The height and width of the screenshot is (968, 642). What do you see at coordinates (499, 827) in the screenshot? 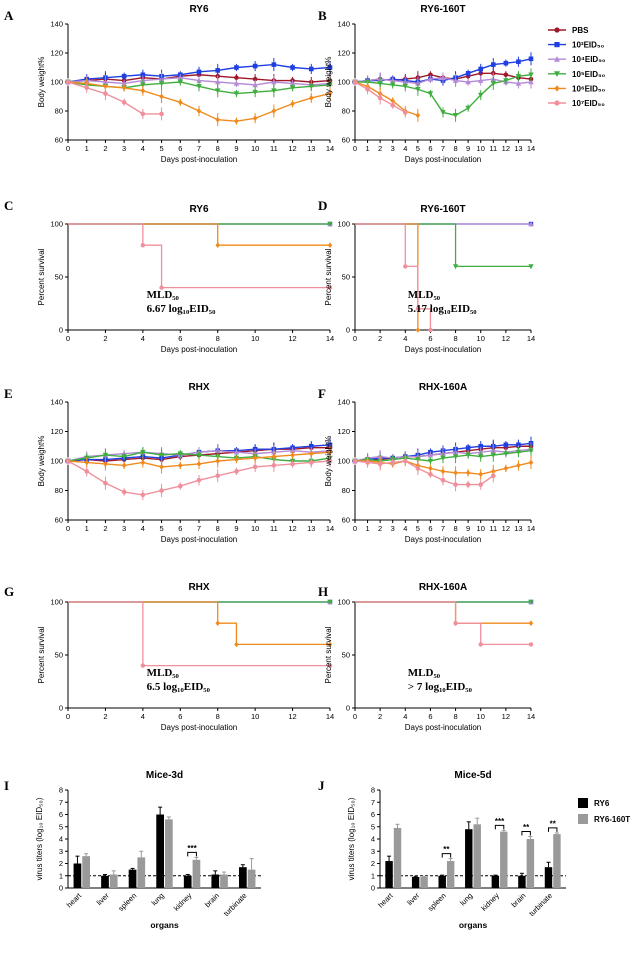
I see `significance-bracket` at bounding box center [499, 827].